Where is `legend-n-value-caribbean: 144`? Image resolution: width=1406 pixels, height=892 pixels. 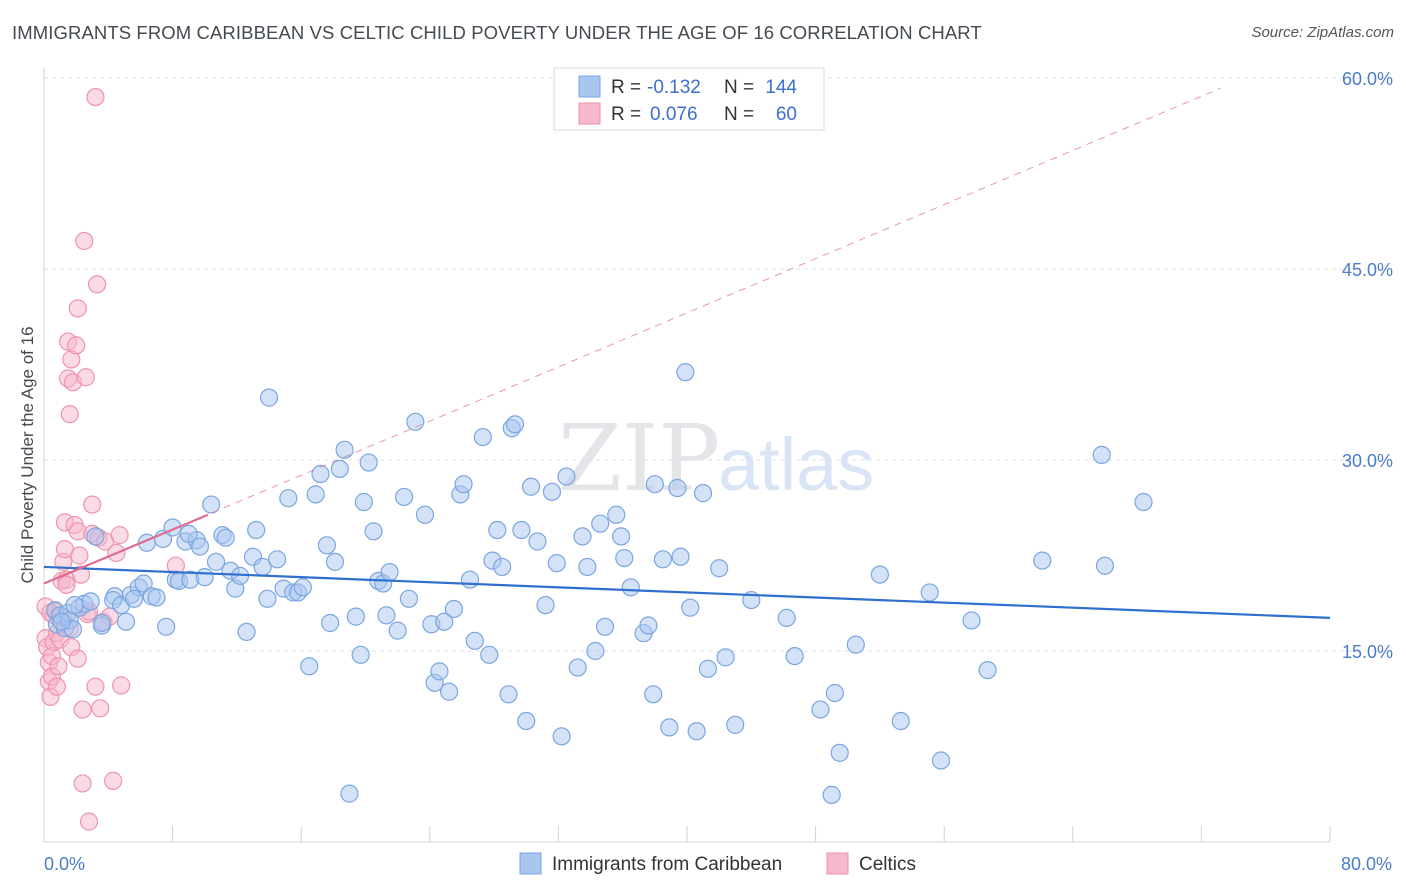 legend-n-value-caribbean: 144 is located at coordinates (781, 87).